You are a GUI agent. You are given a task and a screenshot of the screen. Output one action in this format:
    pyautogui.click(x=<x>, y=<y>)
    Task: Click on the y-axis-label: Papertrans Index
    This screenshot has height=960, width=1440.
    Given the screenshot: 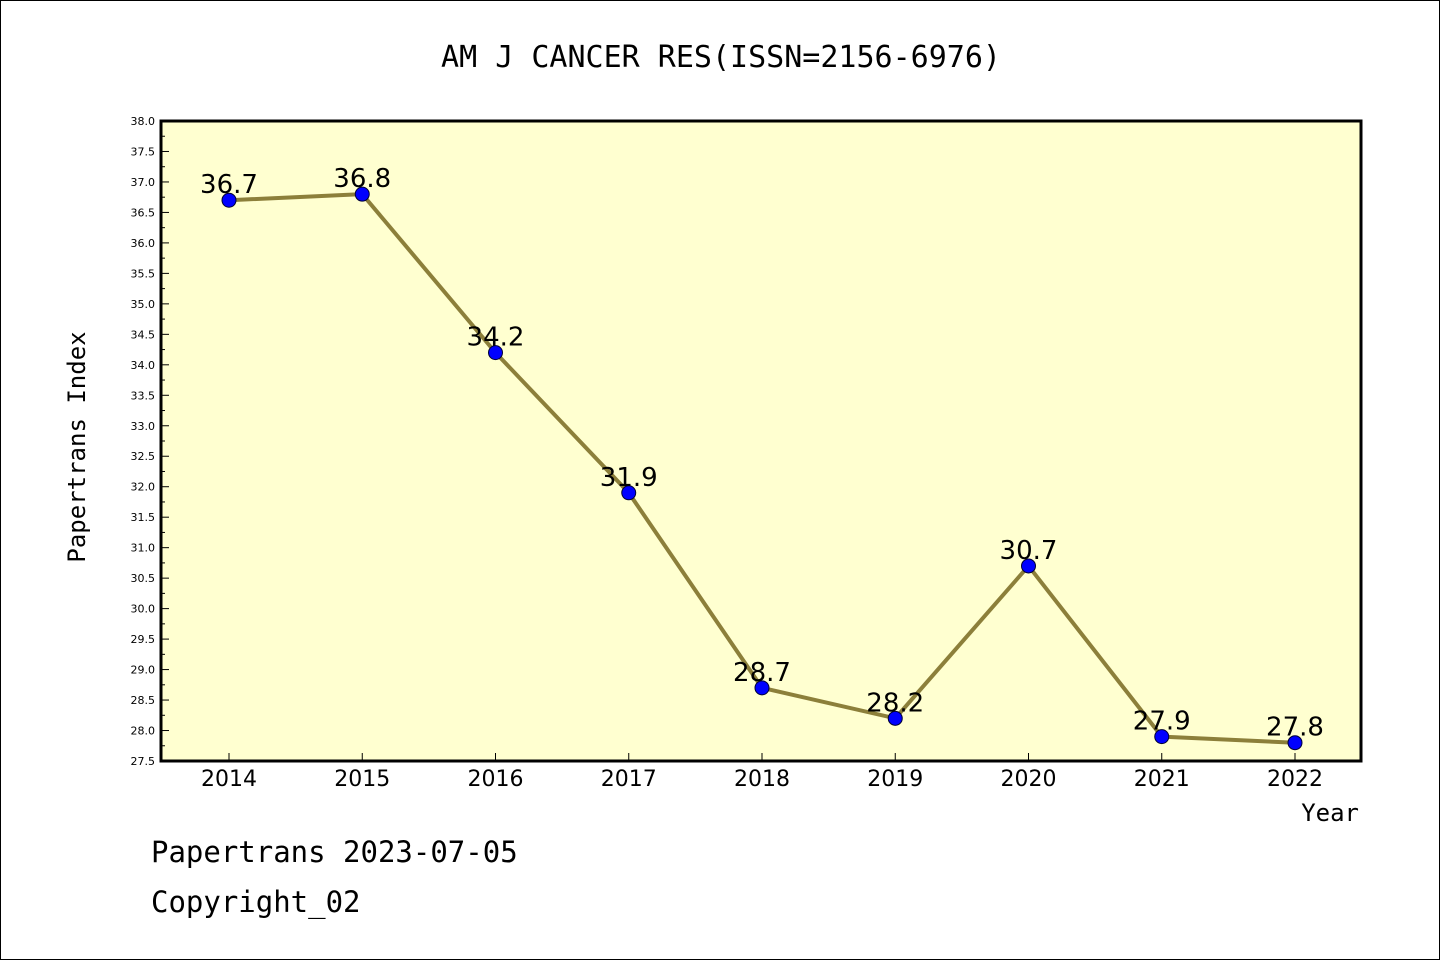 What is the action you would take?
    pyautogui.click(x=77, y=446)
    